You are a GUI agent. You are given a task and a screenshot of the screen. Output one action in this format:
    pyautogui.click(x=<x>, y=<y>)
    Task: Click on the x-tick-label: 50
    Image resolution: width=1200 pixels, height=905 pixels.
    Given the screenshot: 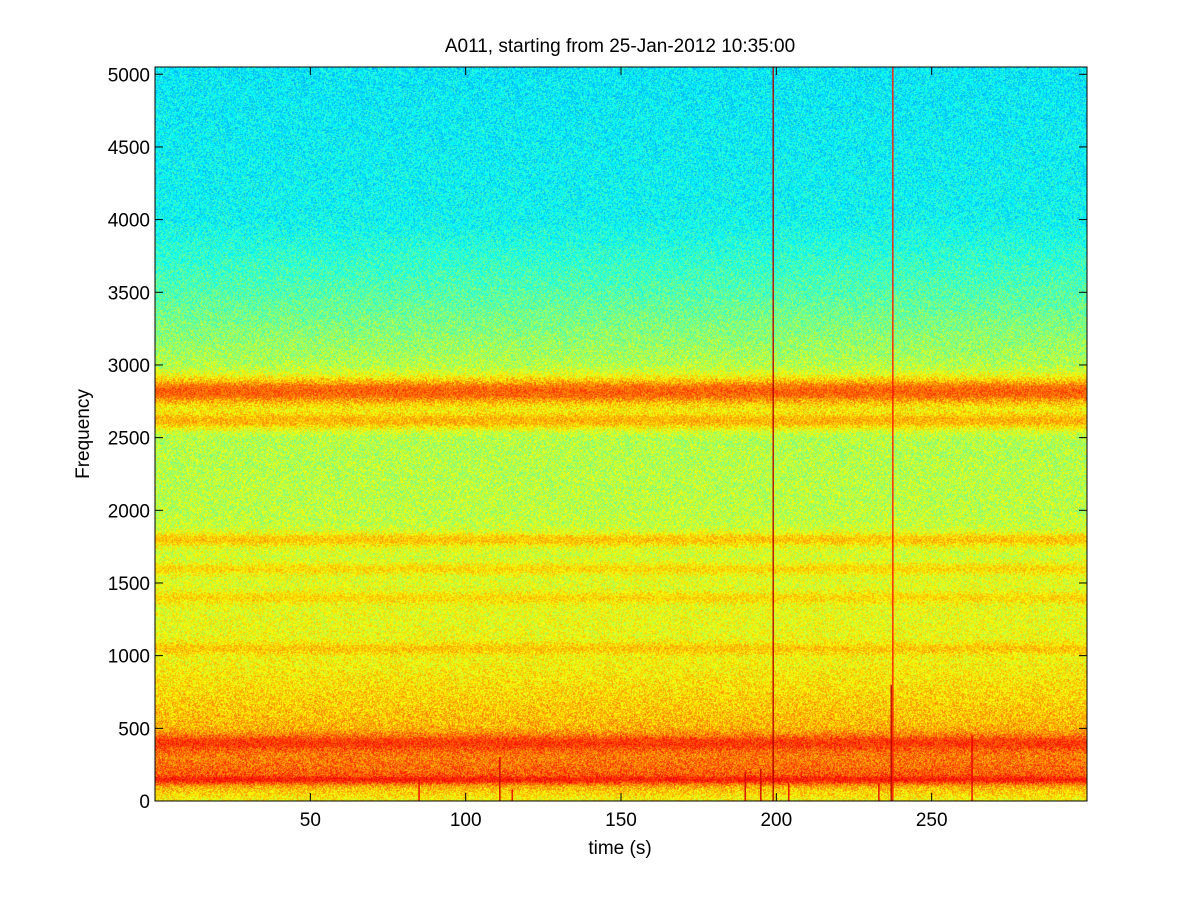 What is the action you would take?
    pyautogui.click(x=310, y=820)
    